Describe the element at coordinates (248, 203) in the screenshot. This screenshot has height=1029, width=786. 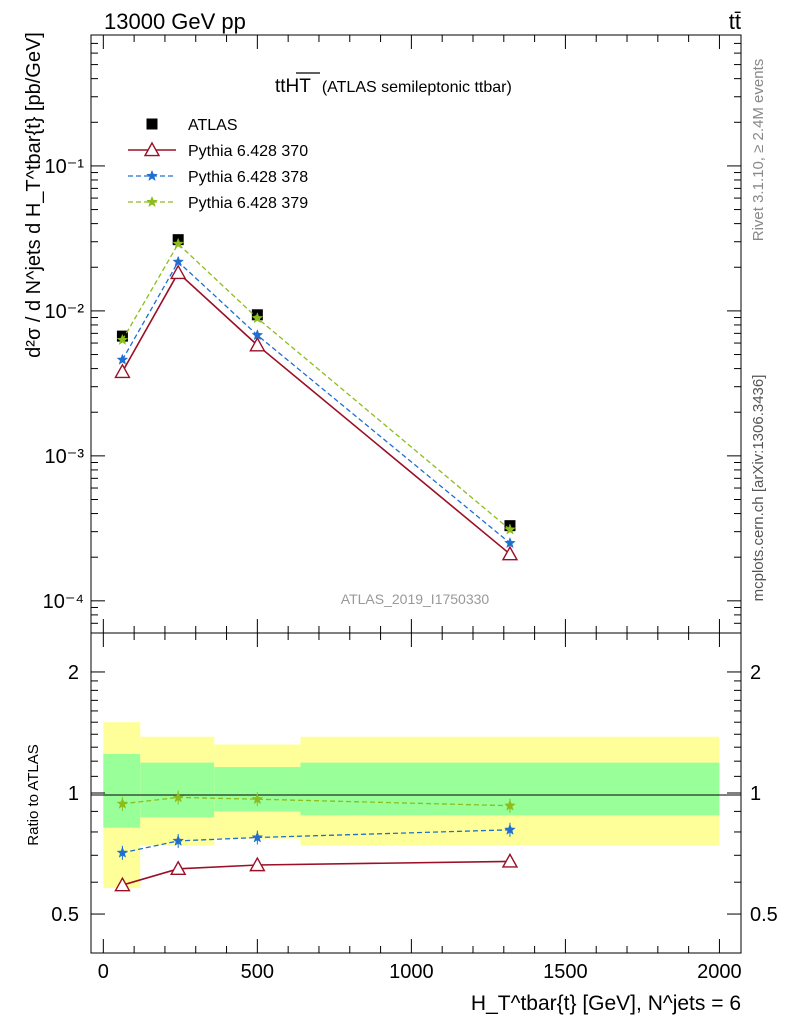
I see `legend-label-pythia-6-428-379: Pythia 6.428 379` at that location.